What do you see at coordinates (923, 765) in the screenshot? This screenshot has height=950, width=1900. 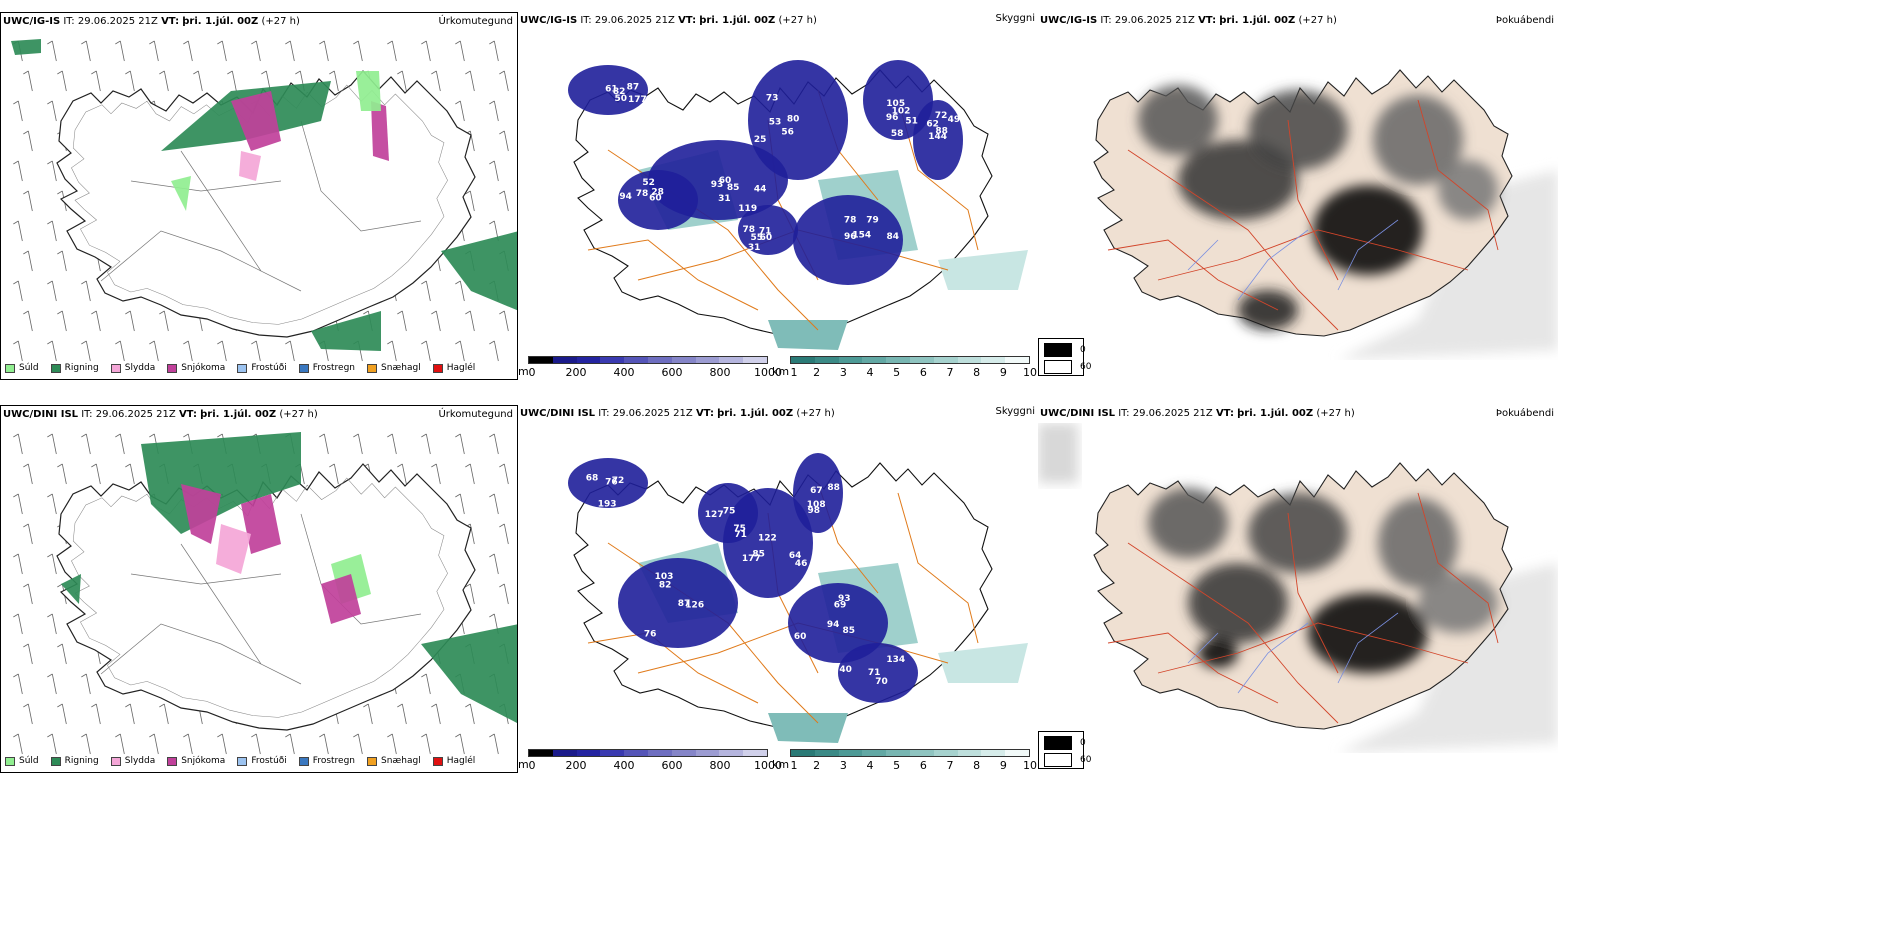 I see `colorbar-tick: 6` at bounding box center [923, 765].